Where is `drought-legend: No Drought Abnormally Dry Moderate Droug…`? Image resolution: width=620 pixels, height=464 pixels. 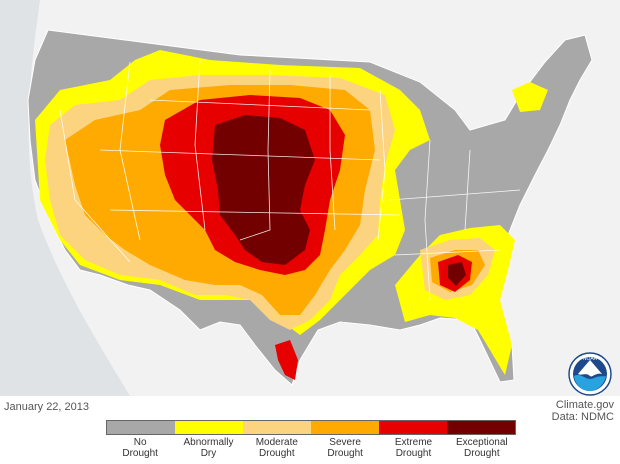 drought-legend: No Drought Abnormally Dry Moderate Droug… is located at coordinates (311, 439).